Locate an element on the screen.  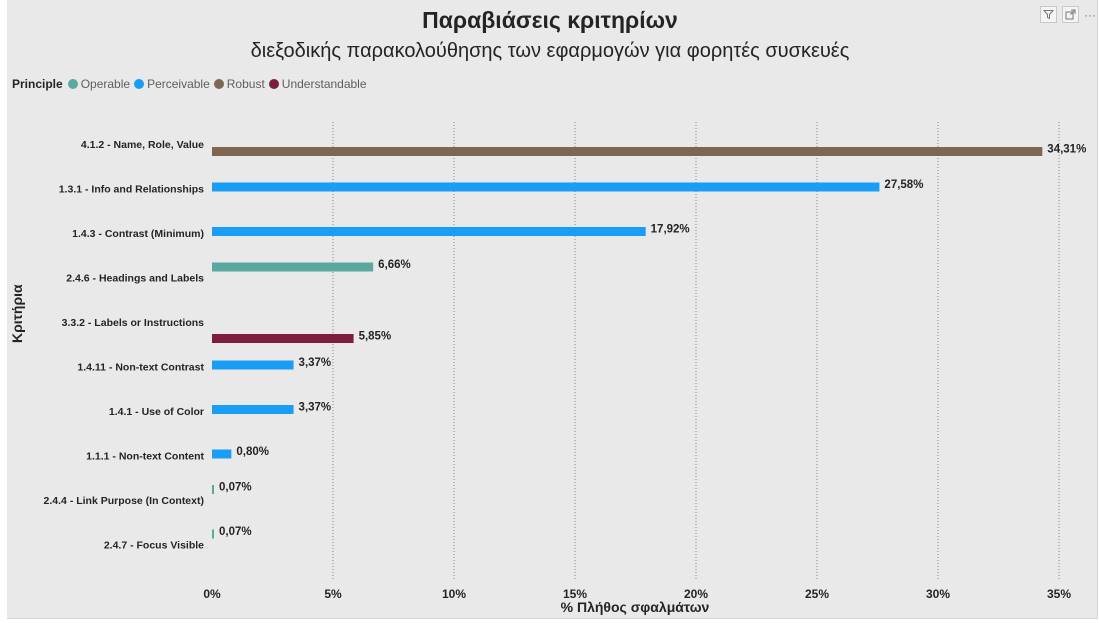
x-tick-label: 20% is located at coordinates (696, 594).